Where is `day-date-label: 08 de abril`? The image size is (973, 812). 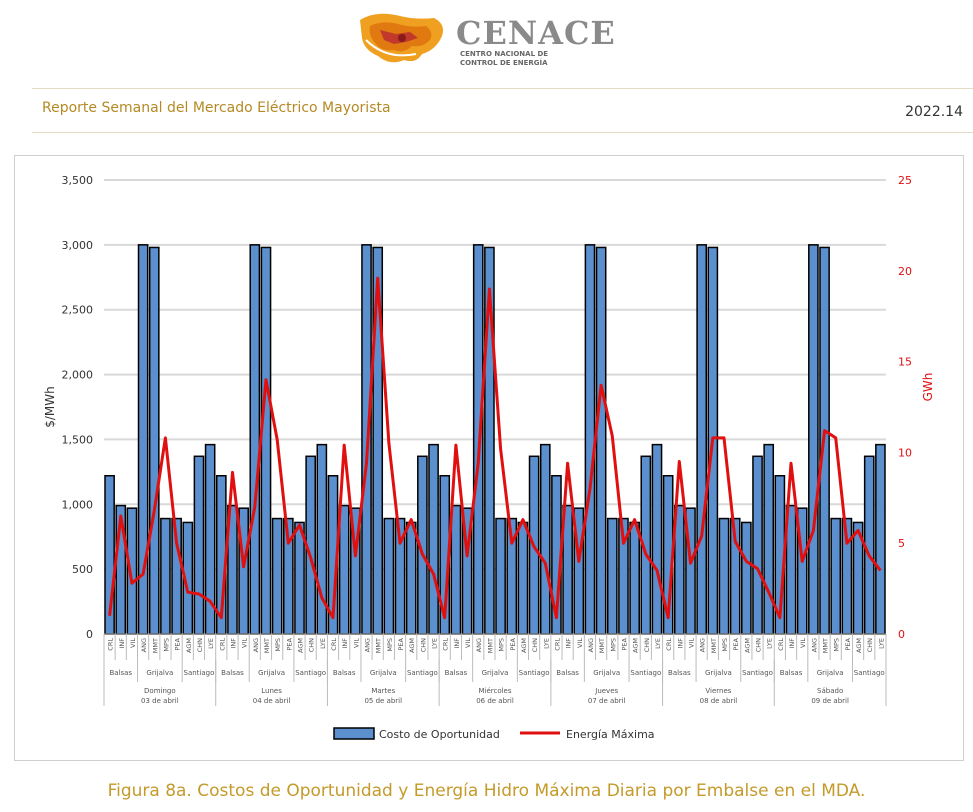 day-date-label: 08 de abril is located at coordinates (719, 701).